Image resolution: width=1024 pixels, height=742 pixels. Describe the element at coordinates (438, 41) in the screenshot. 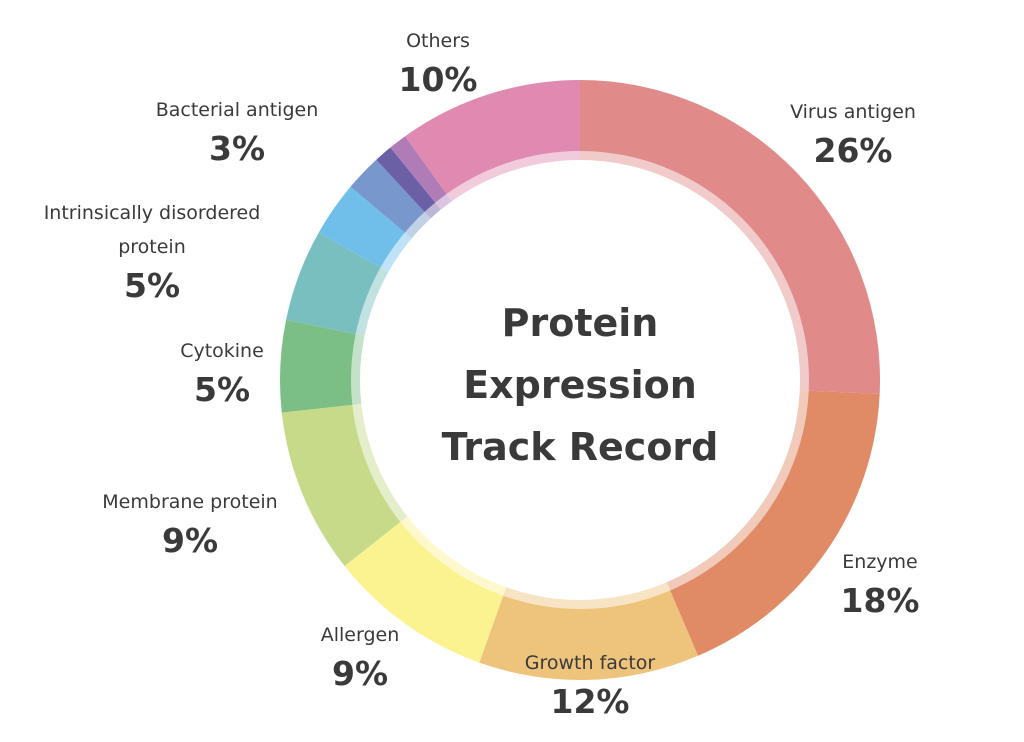

I see `category-label: Others` at that location.